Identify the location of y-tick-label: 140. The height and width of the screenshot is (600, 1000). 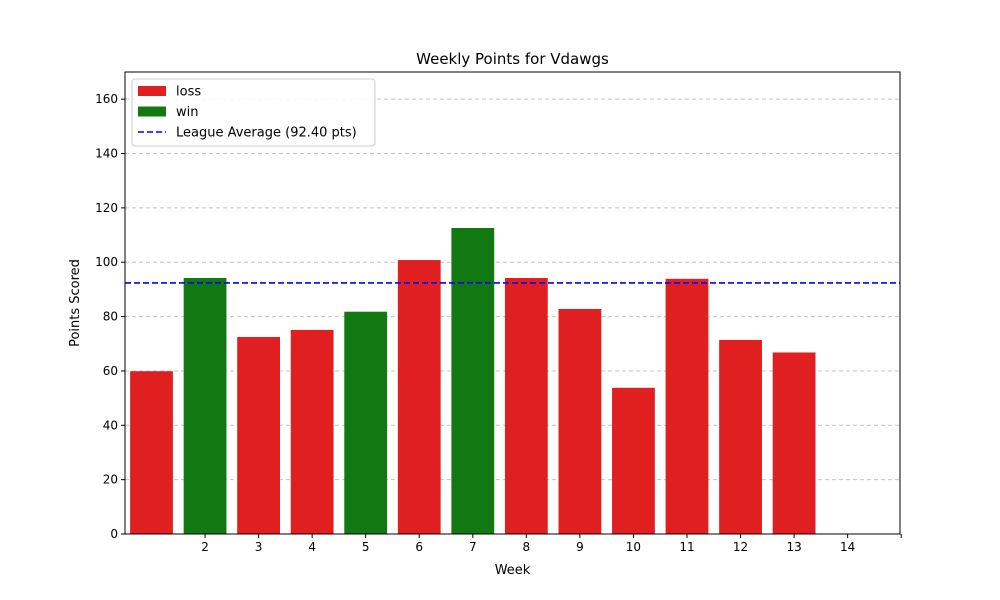
(106, 154).